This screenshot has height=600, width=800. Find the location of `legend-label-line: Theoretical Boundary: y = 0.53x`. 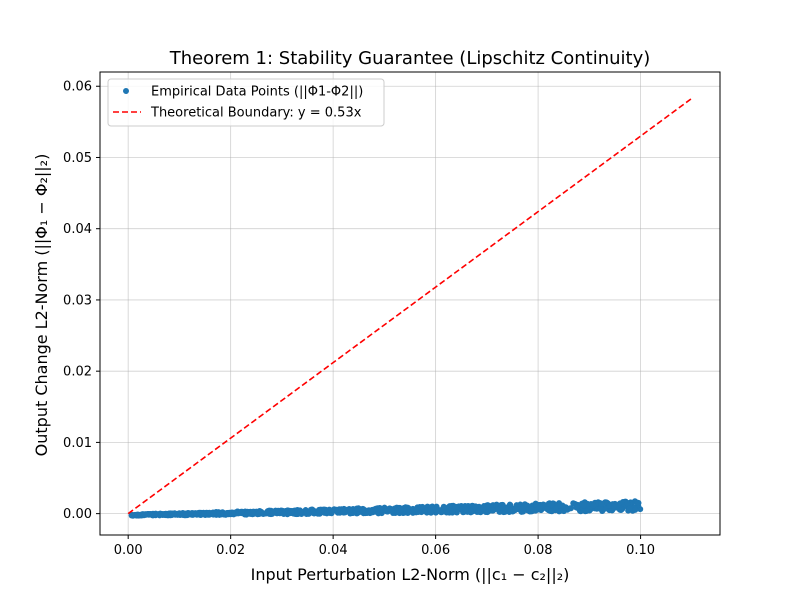

legend-label-line: Theoretical Boundary: y = 0.53x is located at coordinates (256, 113).